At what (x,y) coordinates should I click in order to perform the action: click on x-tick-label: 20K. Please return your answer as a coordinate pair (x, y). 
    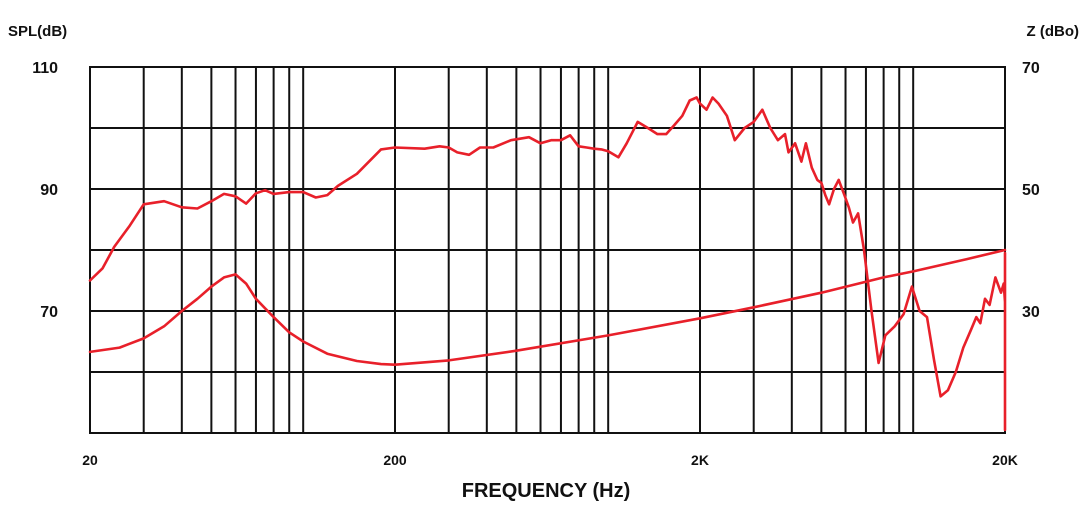
    Looking at the image, I should click on (1005, 460).